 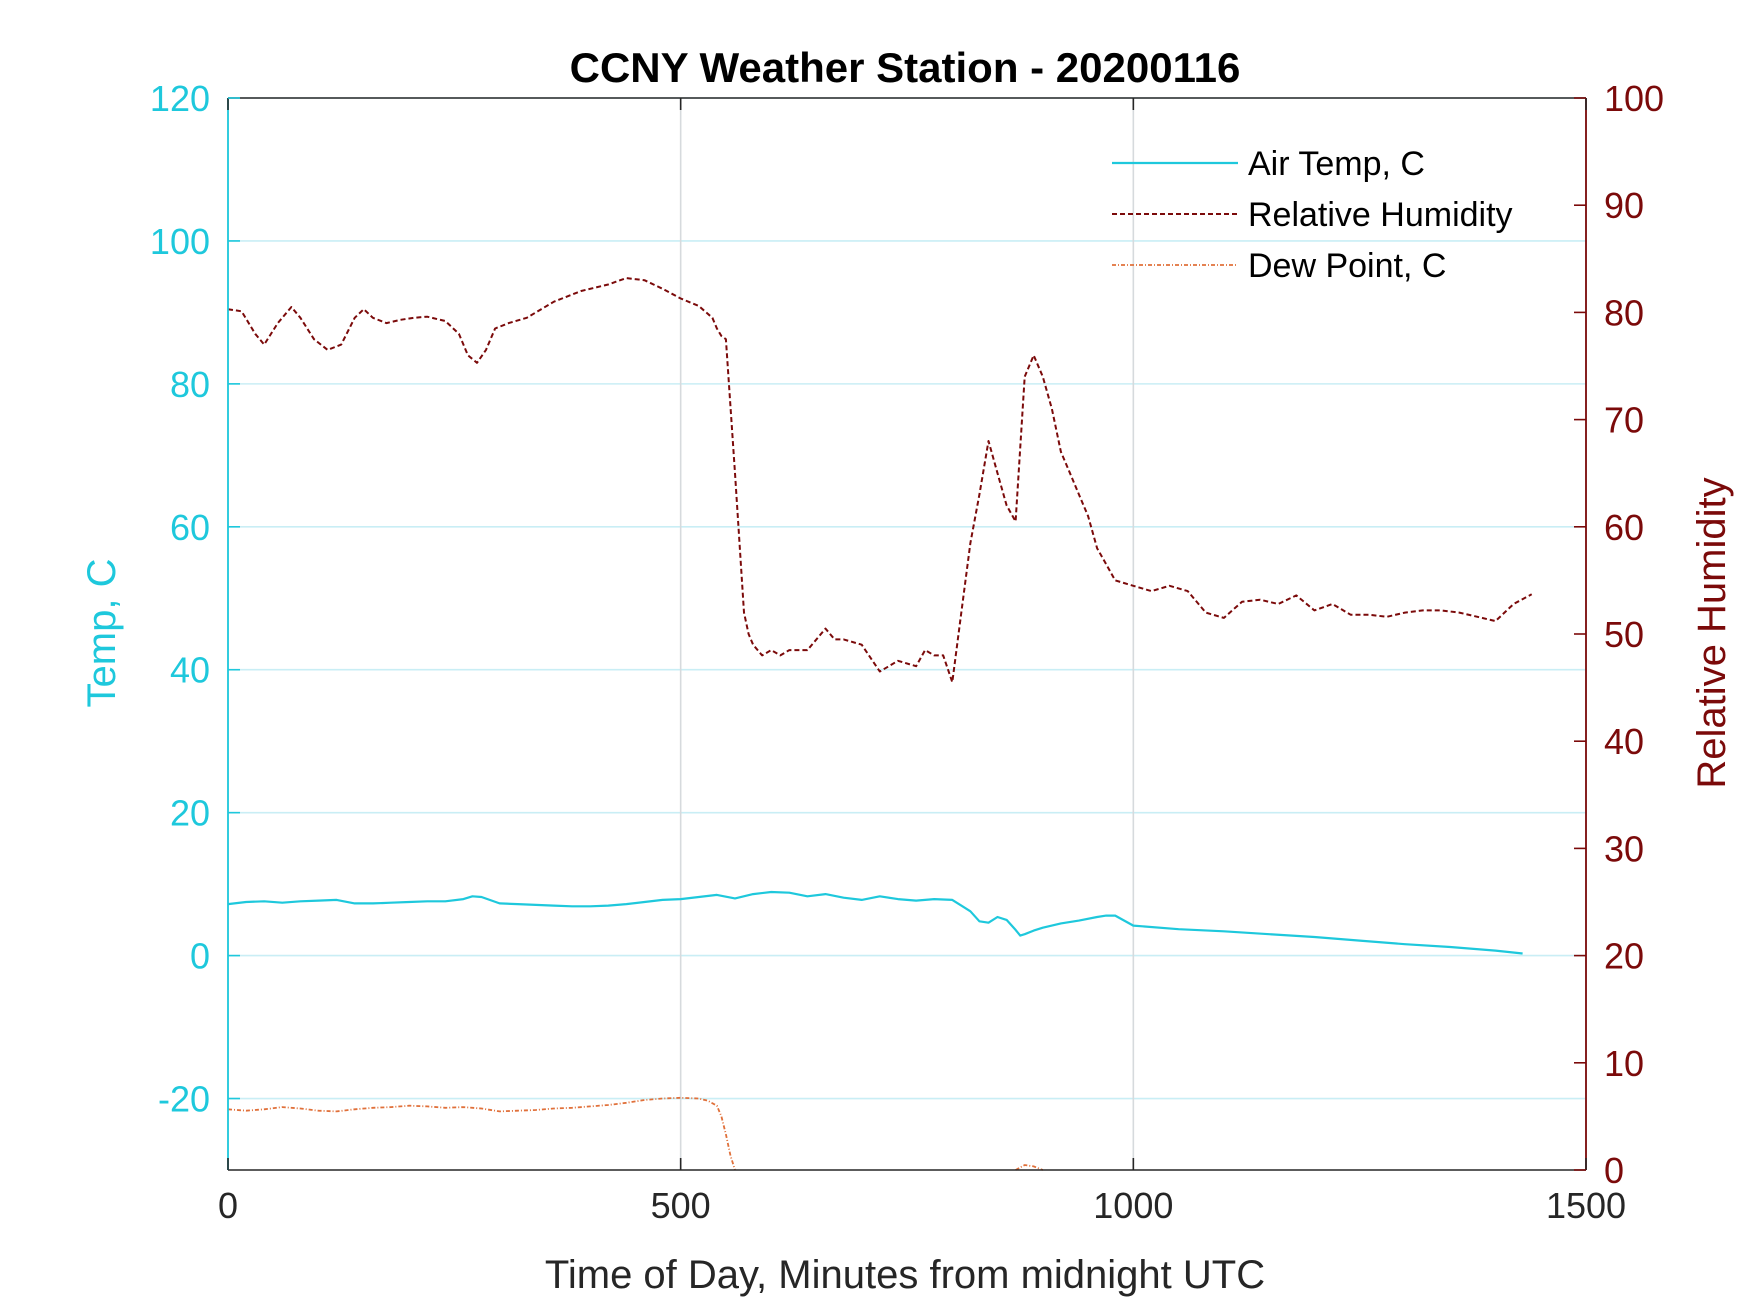 I want to click on y-tick-label-right: 80, so click(x=1624, y=312).